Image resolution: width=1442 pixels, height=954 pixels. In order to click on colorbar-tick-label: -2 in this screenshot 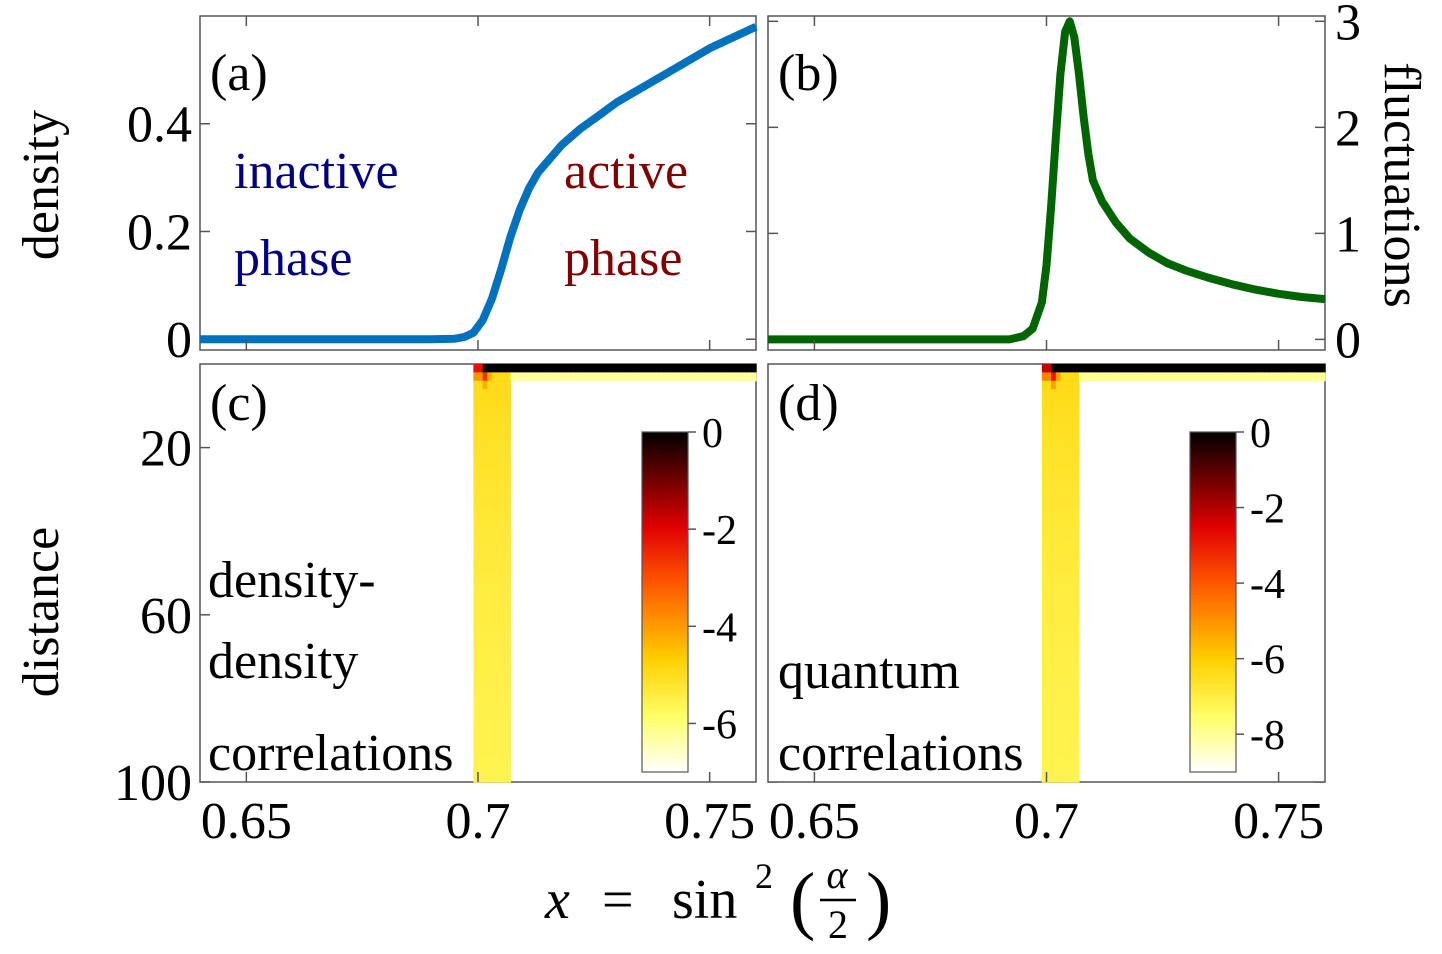, I will do `click(1267, 510)`.